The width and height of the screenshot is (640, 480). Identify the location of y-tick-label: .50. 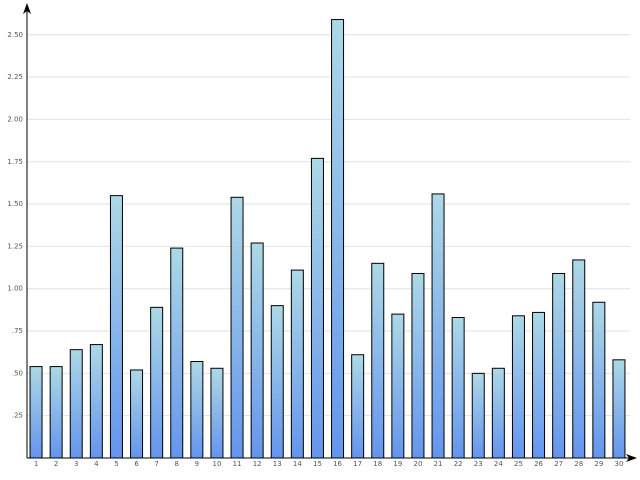
(17, 373).